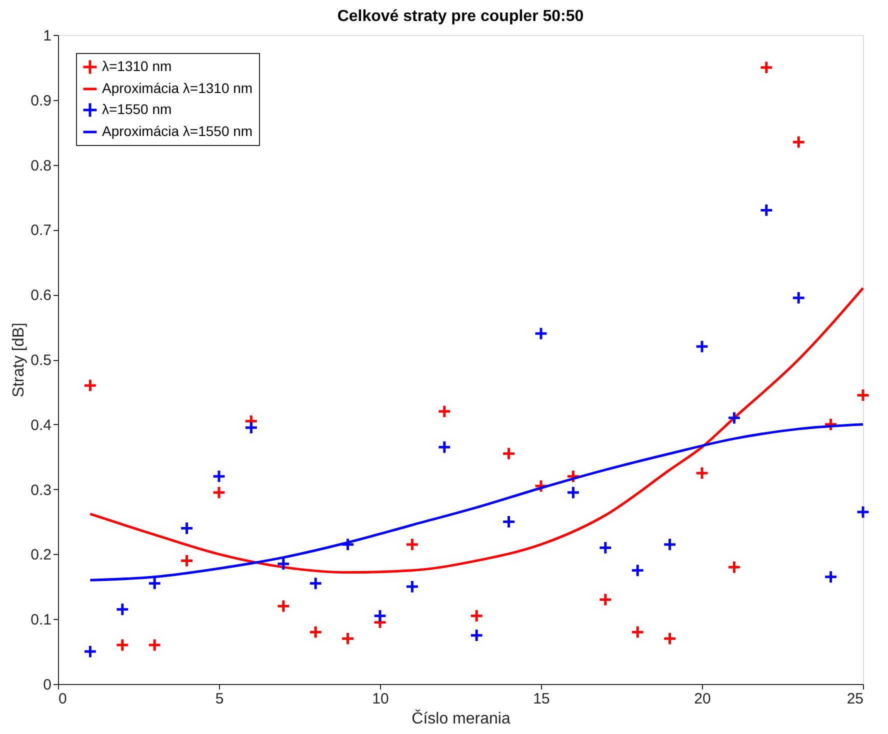 This screenshot has height=734, width=888. What do you see at coordinates (460, 16) in the screenshot?
I see `chart-title: Celkové straty pre coupler 50:50` at bounding box center [460, 16].